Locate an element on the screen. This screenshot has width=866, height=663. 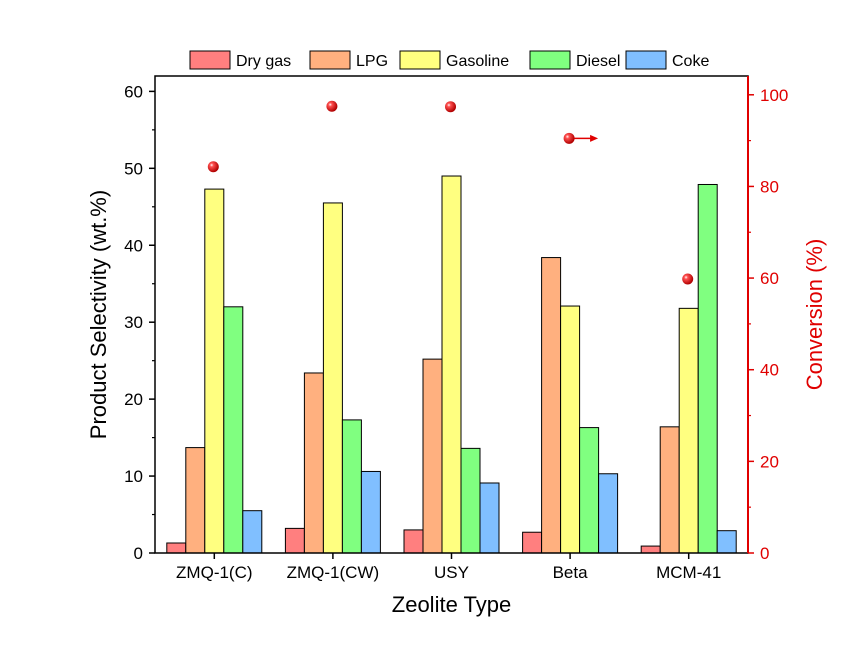
left-axis: 0 10 20 30 40 50 60 is located at coordinates (139, 322).